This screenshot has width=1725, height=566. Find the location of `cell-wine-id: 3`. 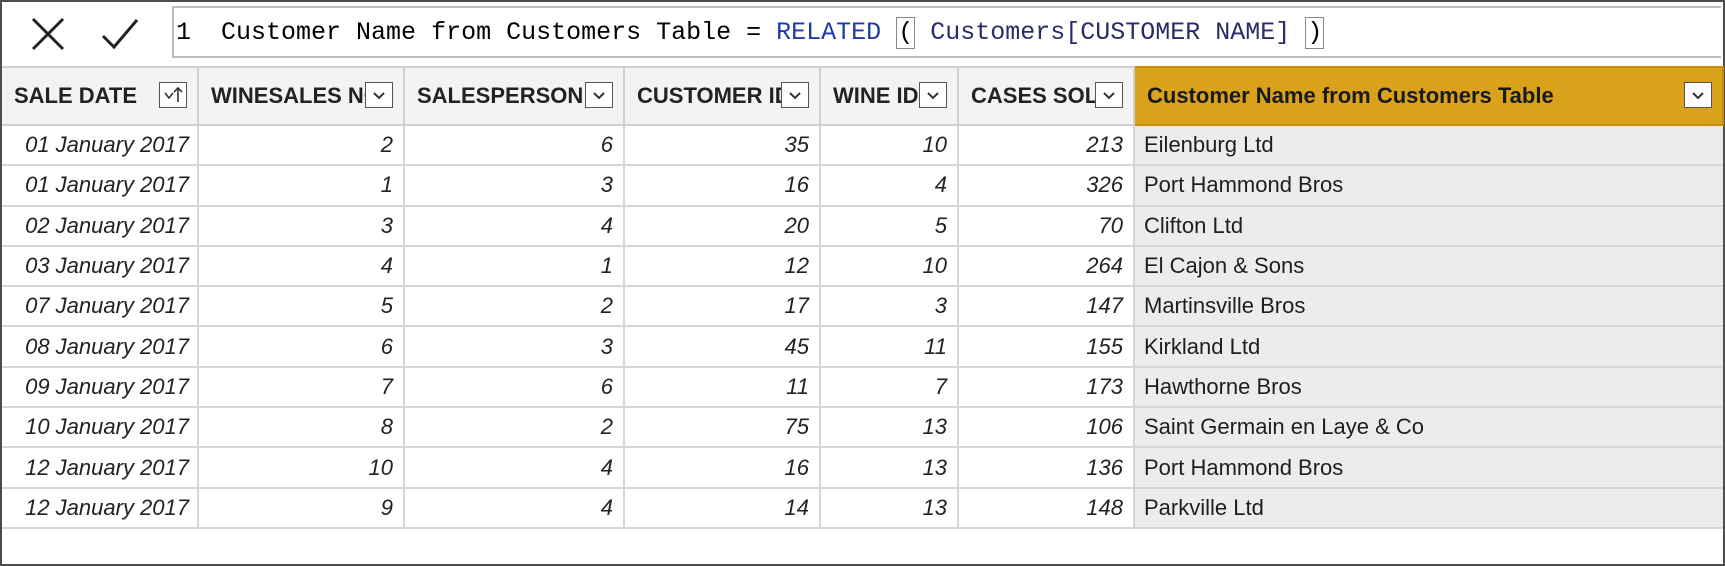

cell-wine-id: 3 is located at coordinates (889, 307).